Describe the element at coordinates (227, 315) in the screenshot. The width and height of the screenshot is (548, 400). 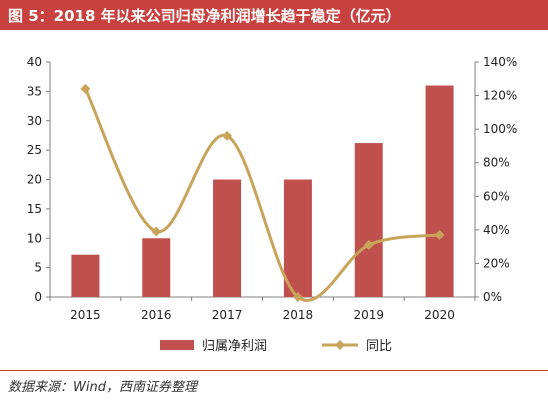
I see `x-tick-label: 2017` at that location.